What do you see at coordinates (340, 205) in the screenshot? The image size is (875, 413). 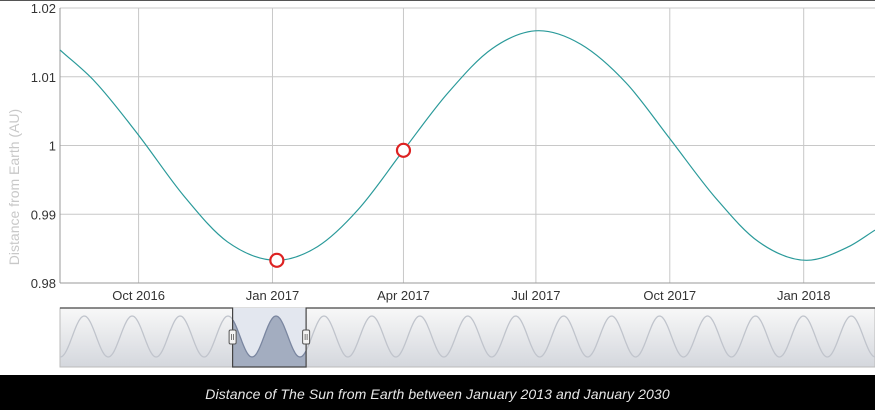 I see `markers-group` at bounding box center [340, 205].